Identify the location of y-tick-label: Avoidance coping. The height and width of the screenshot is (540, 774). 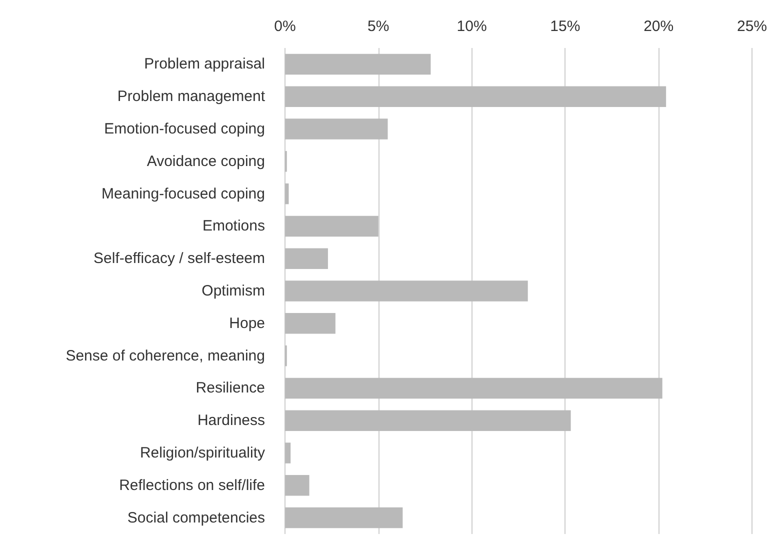
(205, 161).